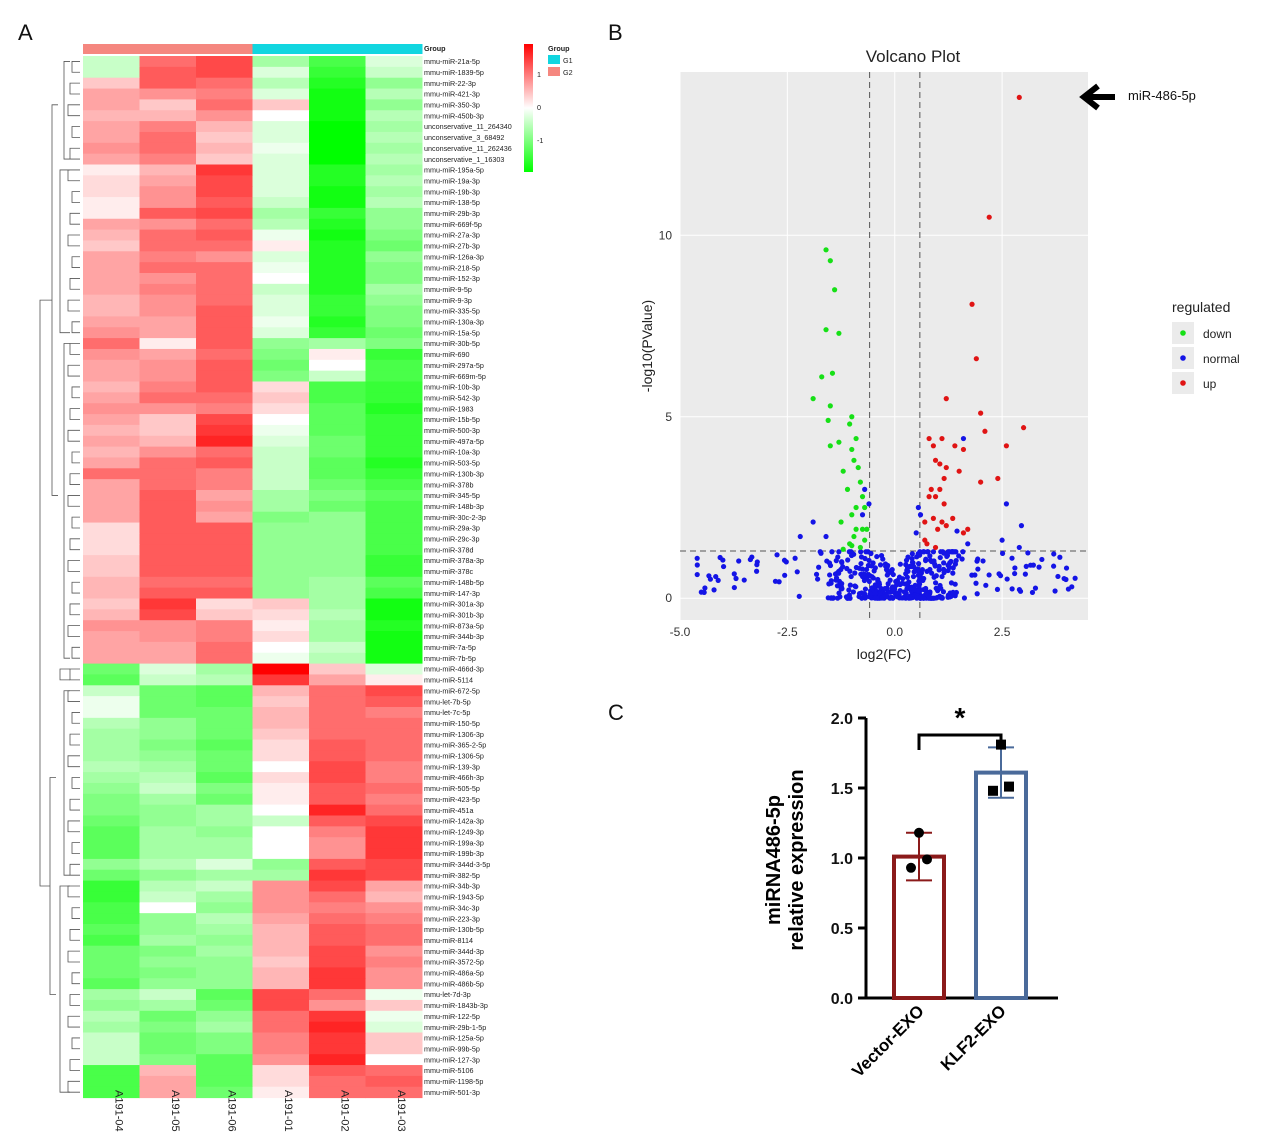 Image resolution: width=1269 pixels, height=1145 pixels. What do you see at coordinates (454, 983) in the screenshot?
I see `gene-label: mmu-miR-486b-5p` at bounding box center [454, 983].